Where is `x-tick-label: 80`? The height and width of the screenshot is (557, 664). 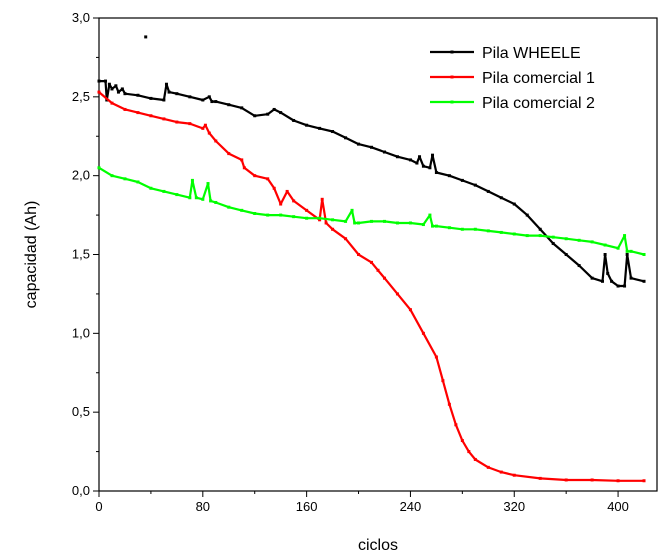
x-tick-label: 80 is located at coordinates (203, 506).